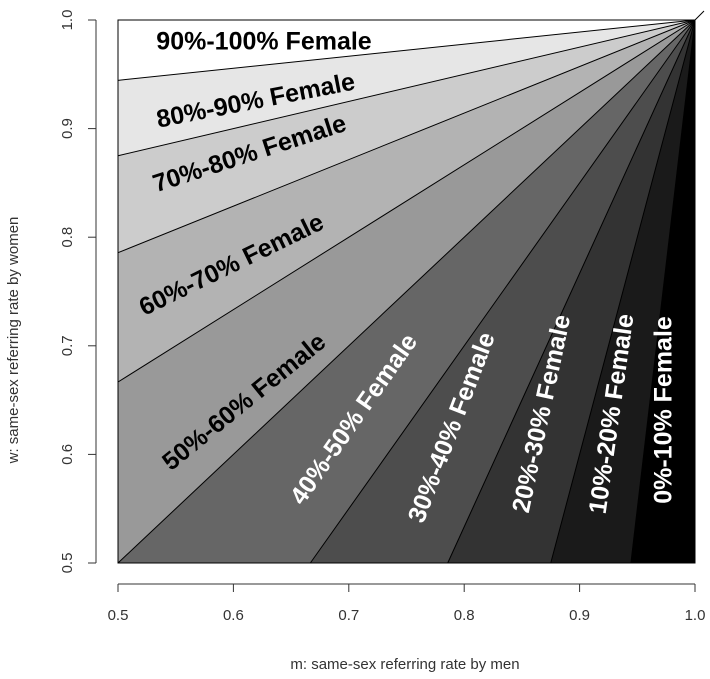  What do you see at coordinates (67, 563) in the screenshot?
I see `y-tick-label: 0.5` at bounding box center [67, 563].